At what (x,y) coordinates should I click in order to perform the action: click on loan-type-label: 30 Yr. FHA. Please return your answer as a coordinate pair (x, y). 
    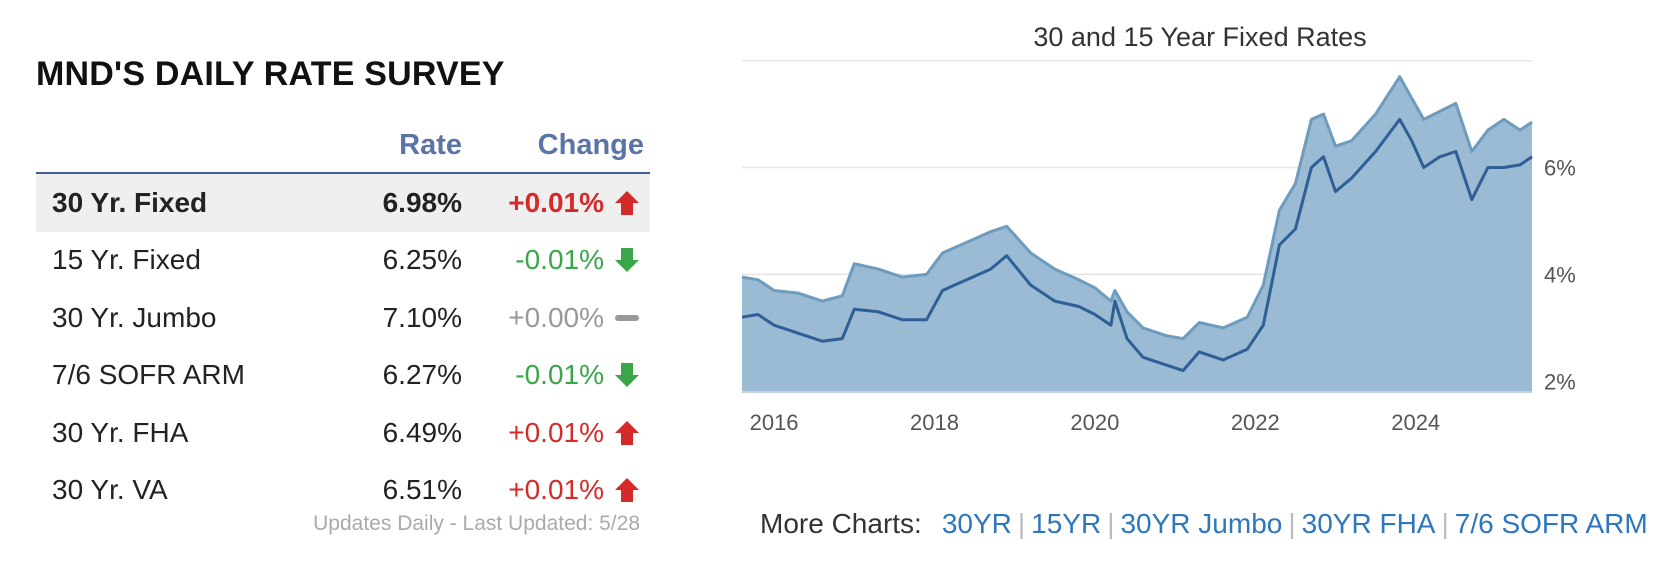
    Looking at the image, I should click on (120, 432).